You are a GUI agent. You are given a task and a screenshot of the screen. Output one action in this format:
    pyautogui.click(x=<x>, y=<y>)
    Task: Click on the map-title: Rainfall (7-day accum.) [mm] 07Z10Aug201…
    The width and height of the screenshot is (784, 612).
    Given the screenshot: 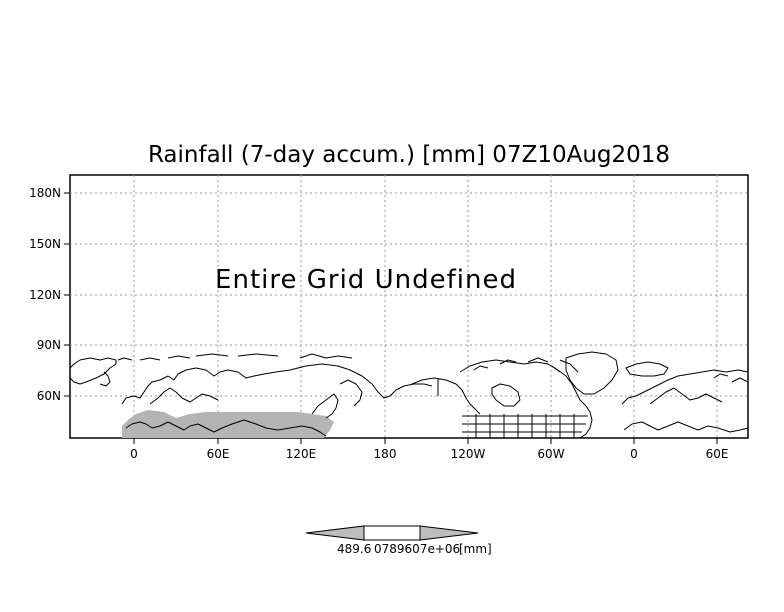 What is the action you would take?
    pyautogui.click(x=409, y=155)
    